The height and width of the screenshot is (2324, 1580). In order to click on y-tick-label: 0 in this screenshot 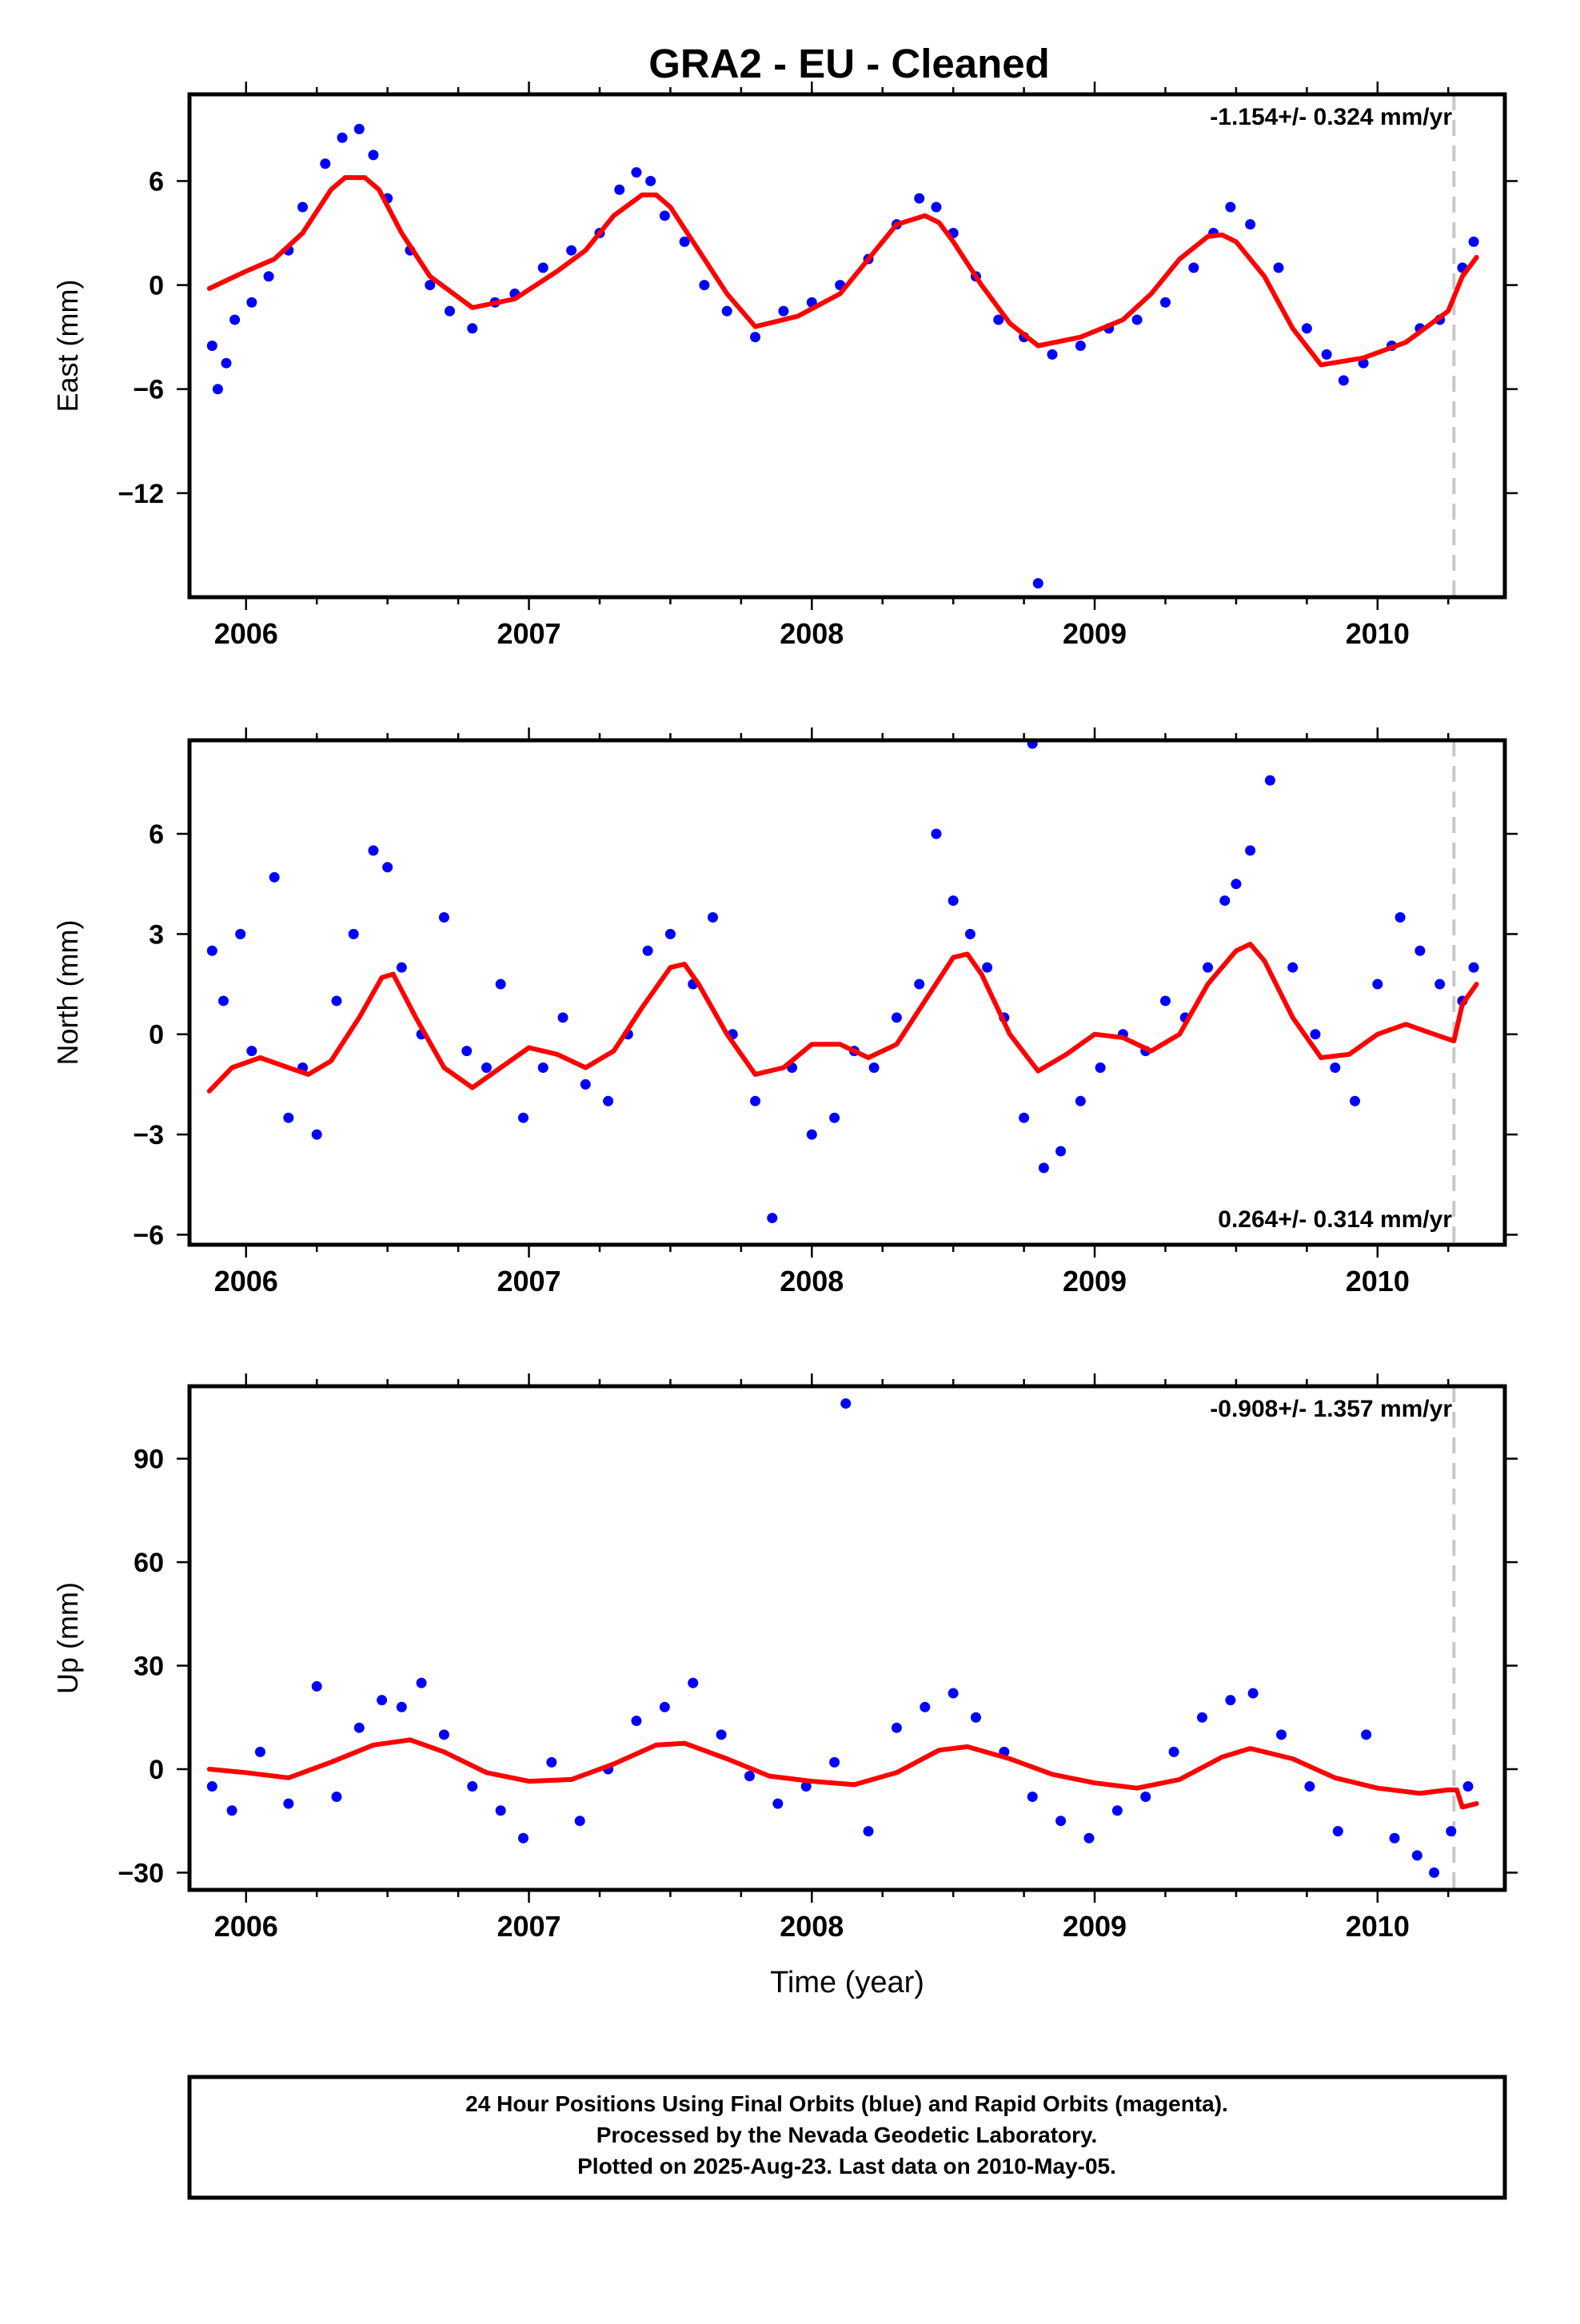, I will do `click(157, 1770)`.